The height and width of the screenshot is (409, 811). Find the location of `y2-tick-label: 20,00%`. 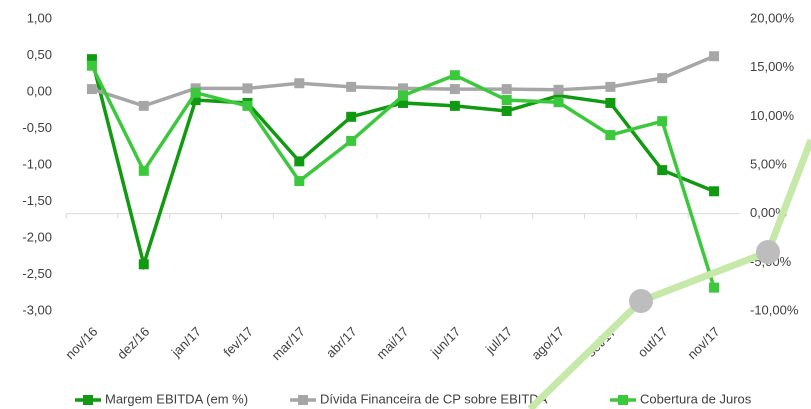

y2-tick-label: 20,00% is located at coordinates (772, 17).